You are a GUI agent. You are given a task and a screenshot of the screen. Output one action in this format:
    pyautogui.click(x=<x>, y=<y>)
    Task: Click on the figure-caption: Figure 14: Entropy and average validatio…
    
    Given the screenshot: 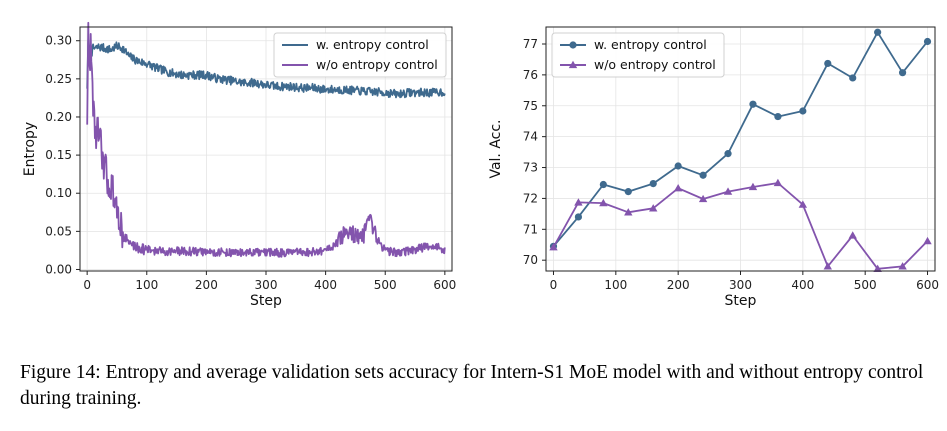 What is the action you would take?
    pyautogui.click(x=472, y=385)
    